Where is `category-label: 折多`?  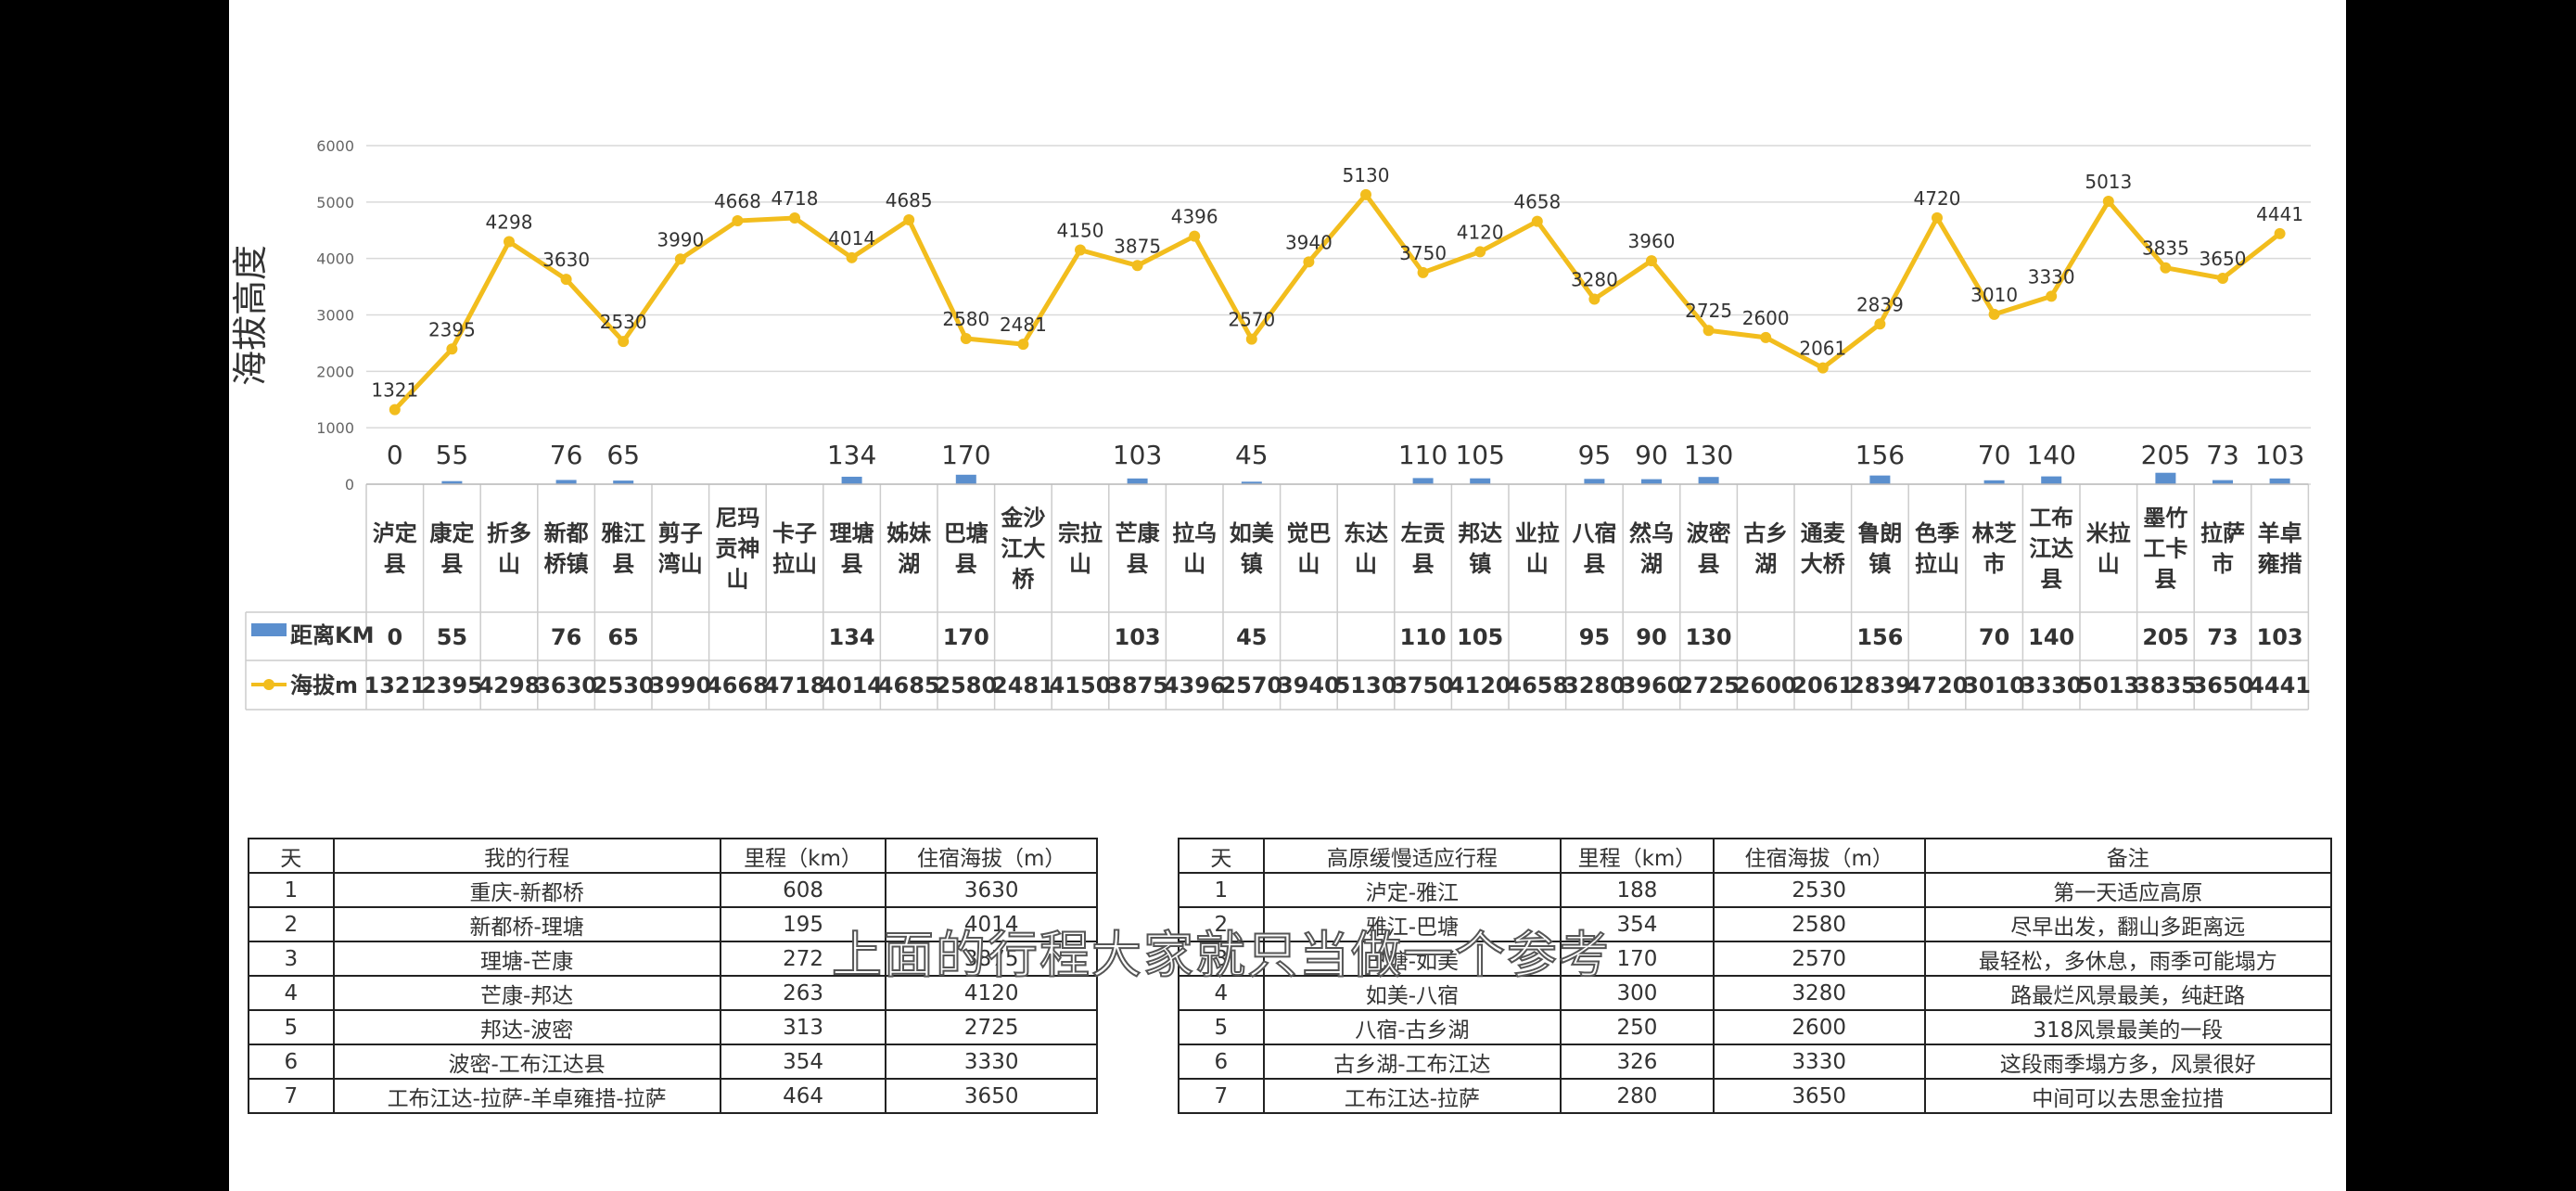 category-label: 折多 is located at coordinates (509, 533).